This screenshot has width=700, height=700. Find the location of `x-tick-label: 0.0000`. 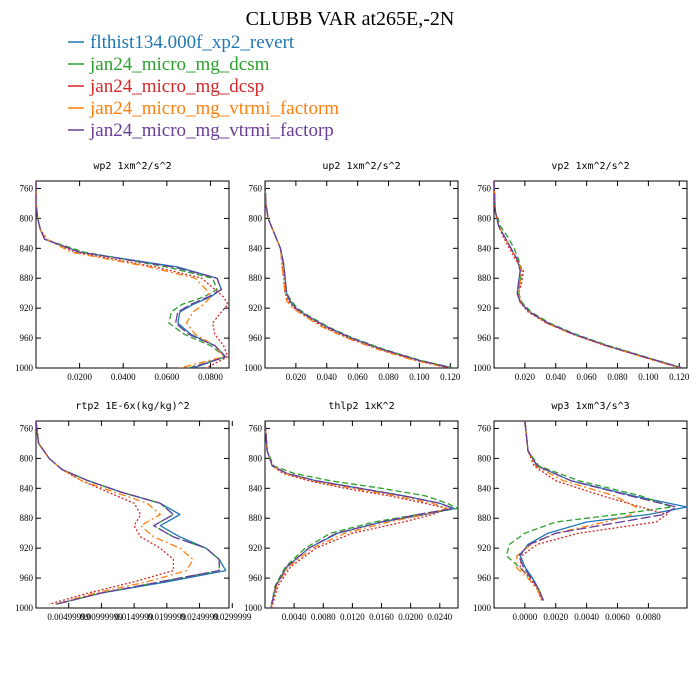

x-tick-label: 0.0000 is located at coordinates (525, 617).